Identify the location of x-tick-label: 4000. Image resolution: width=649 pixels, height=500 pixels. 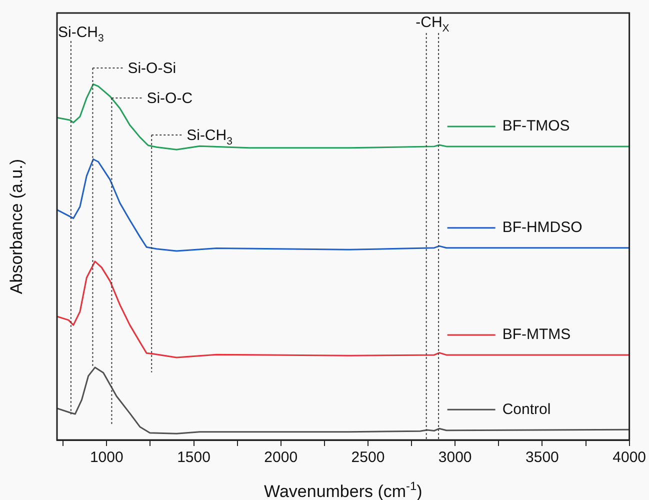
(629, 457).